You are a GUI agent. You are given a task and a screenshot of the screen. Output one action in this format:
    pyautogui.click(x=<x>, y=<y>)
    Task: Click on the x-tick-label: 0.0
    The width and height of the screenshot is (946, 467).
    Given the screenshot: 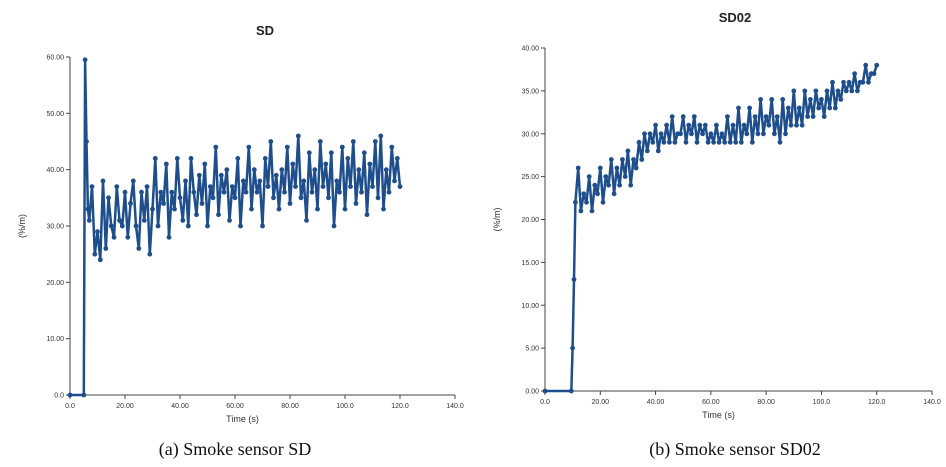 What is the action you would take?
    pyautogui.click(x=545, y=402)
    